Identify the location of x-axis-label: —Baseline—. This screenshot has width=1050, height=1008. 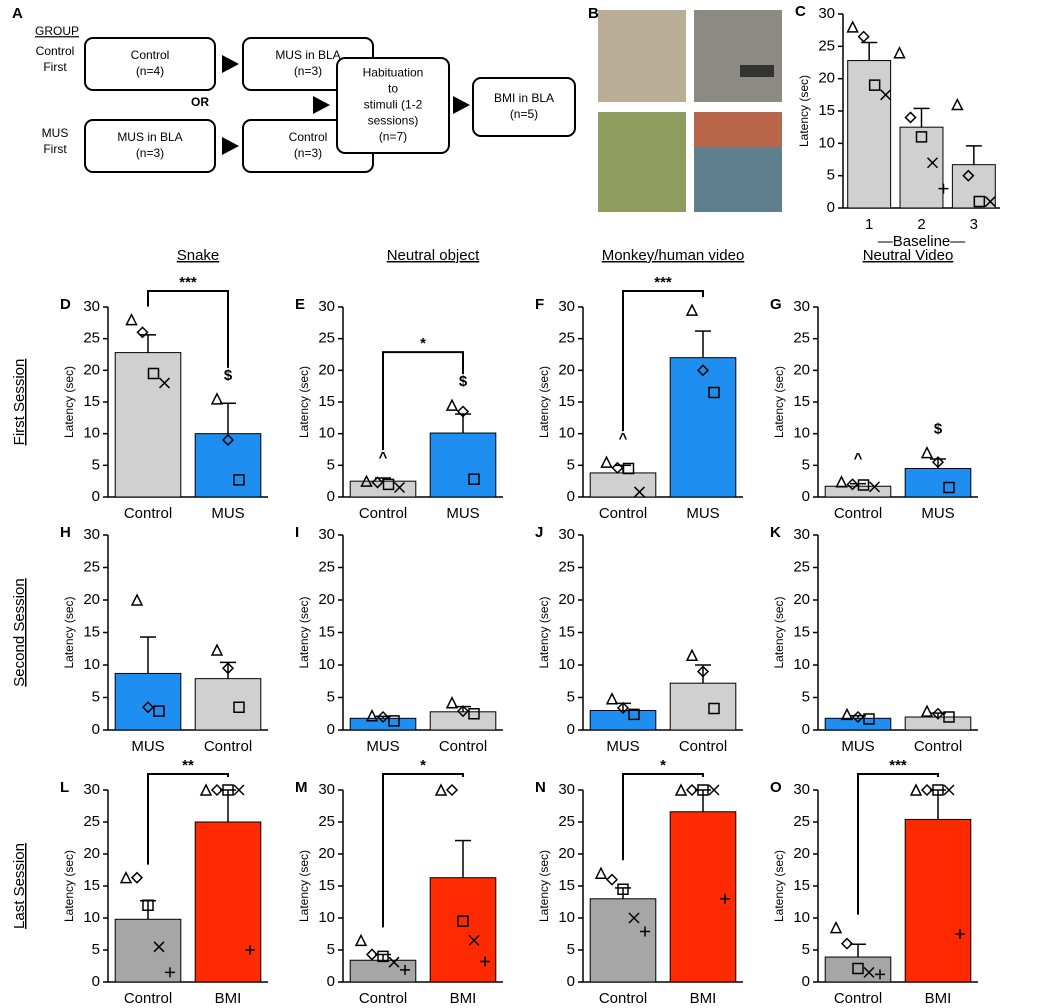
(922, 241).